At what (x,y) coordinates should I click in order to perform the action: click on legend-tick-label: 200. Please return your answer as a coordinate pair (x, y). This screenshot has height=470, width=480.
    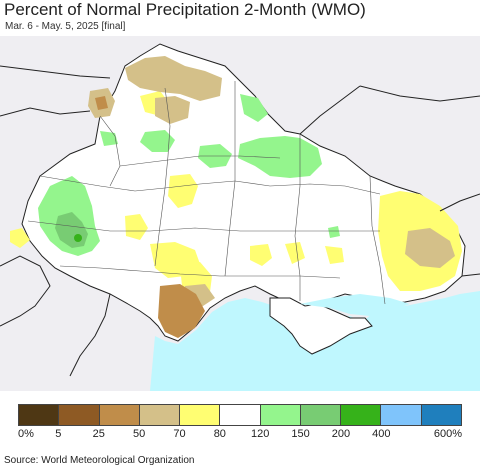
    Looking at the image, I should click on (341, 434).